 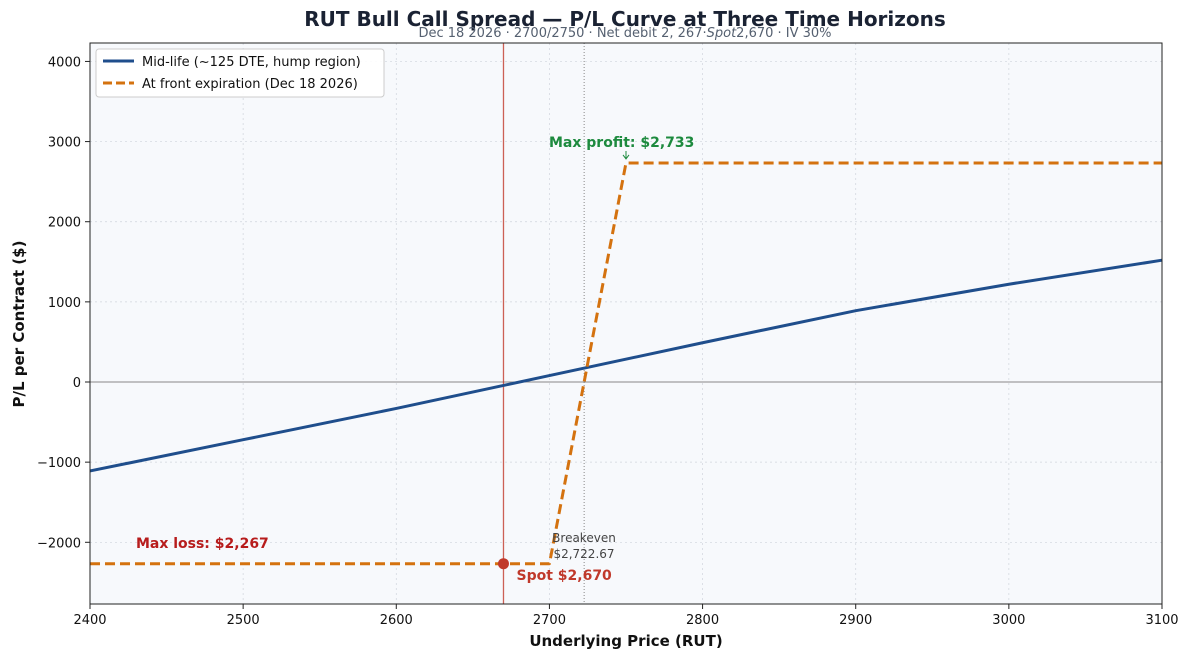 What do you see at coordinates (1008, 620) in the screenshot?
I see `x-tick-label: 3000` at bounding box center [1008, 620].